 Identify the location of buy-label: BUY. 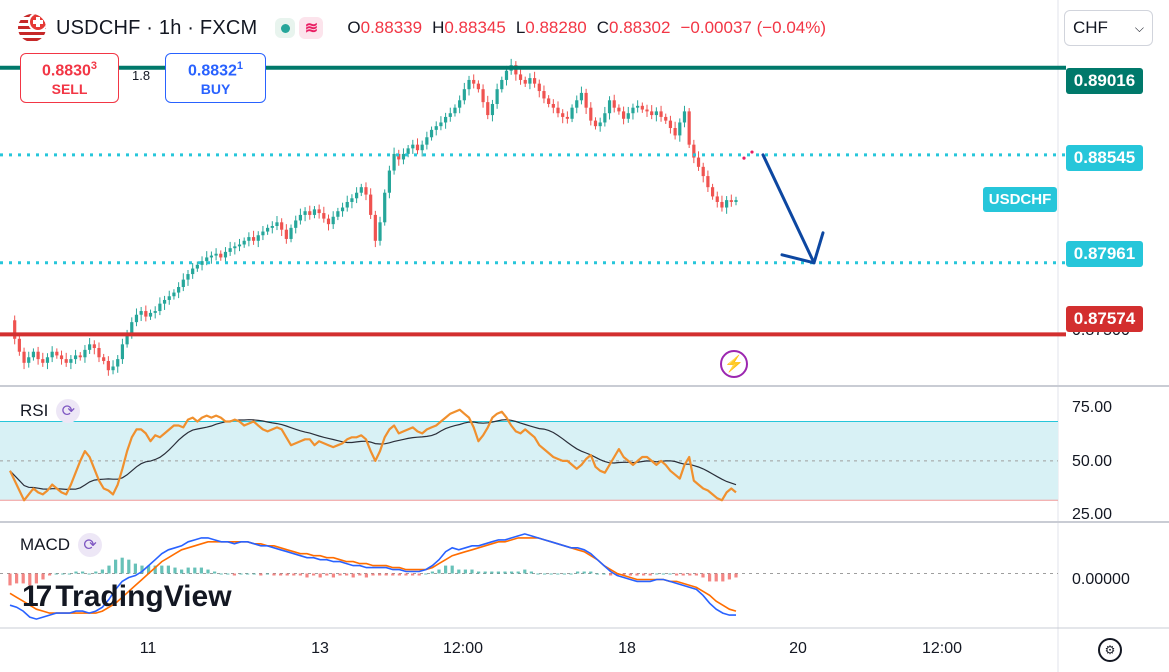
(215, 89).